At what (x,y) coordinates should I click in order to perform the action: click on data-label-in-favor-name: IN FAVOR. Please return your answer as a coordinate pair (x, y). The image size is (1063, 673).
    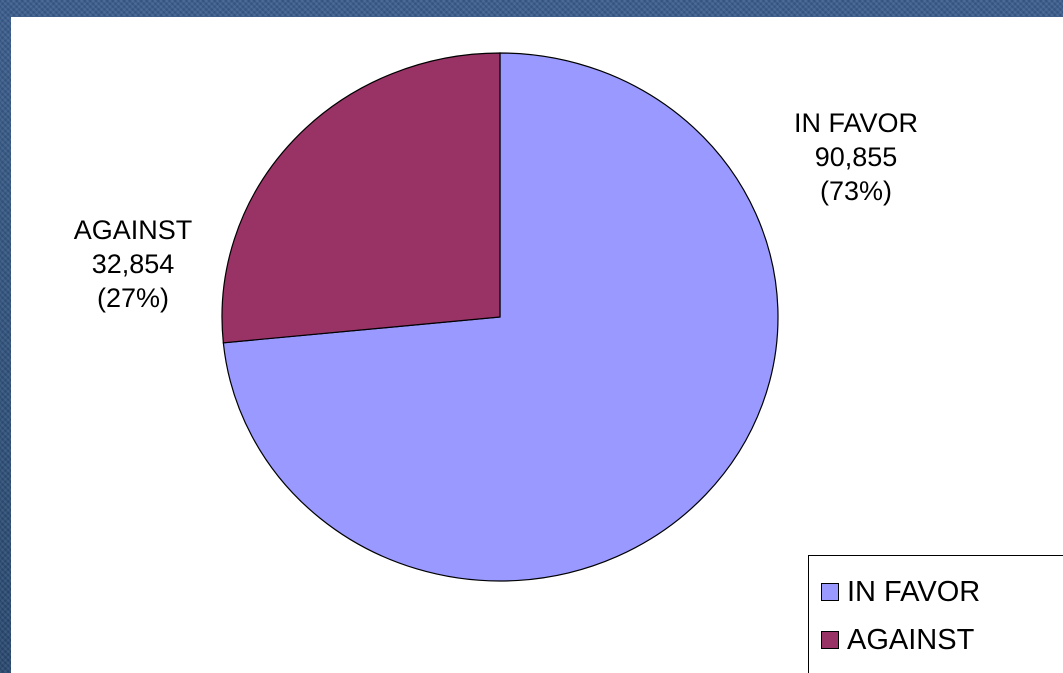
    Looking at the image, I should click on (856, 123).